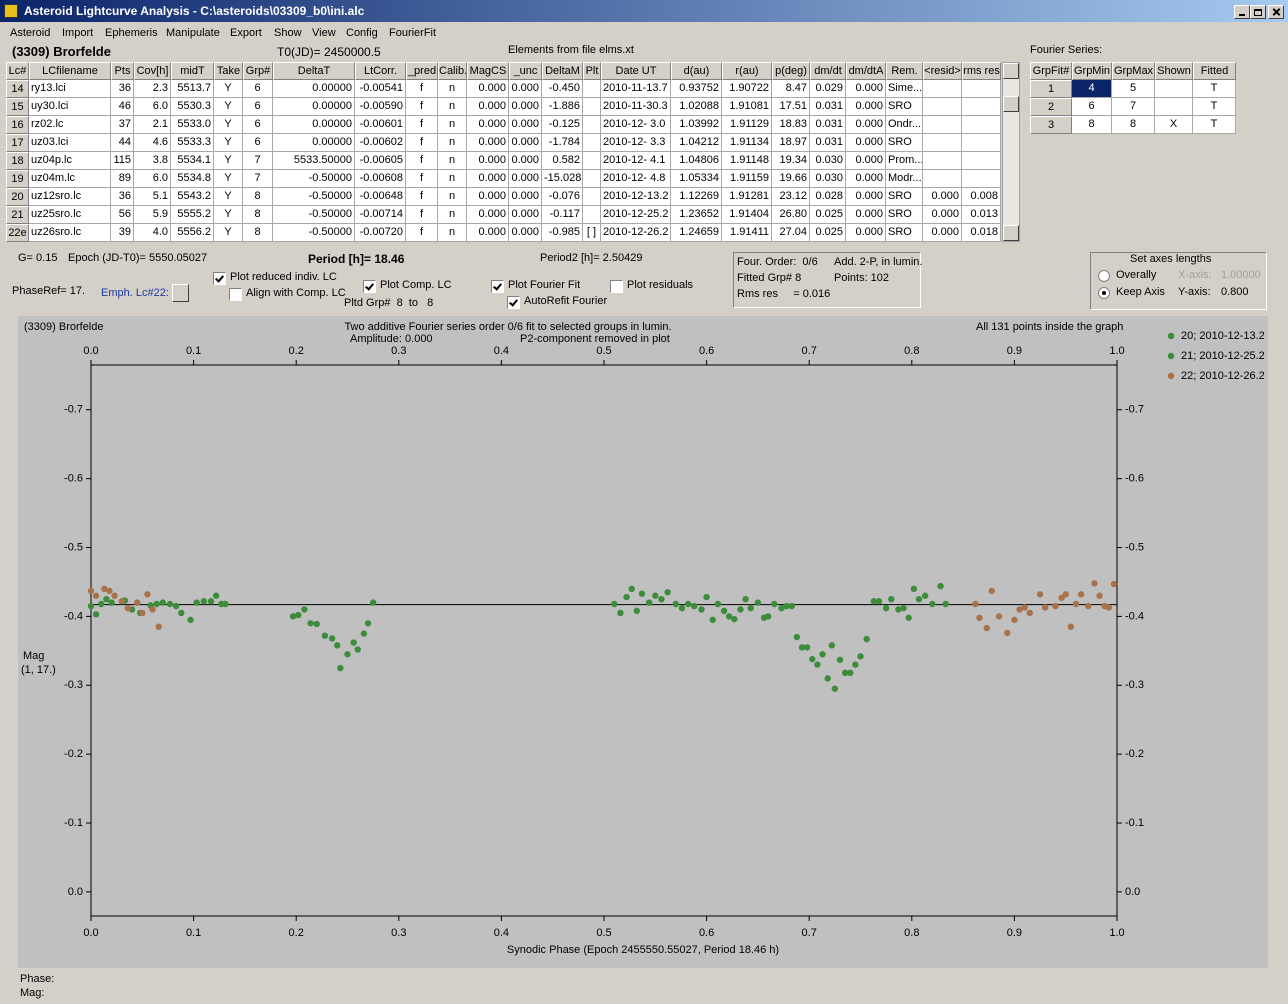 This screenshot has height=1004, width=1288. What do you see at coordinates (413, 33) in the screenshot?
I see `menu-item: FourierFit` at bounding box center [413, 33].